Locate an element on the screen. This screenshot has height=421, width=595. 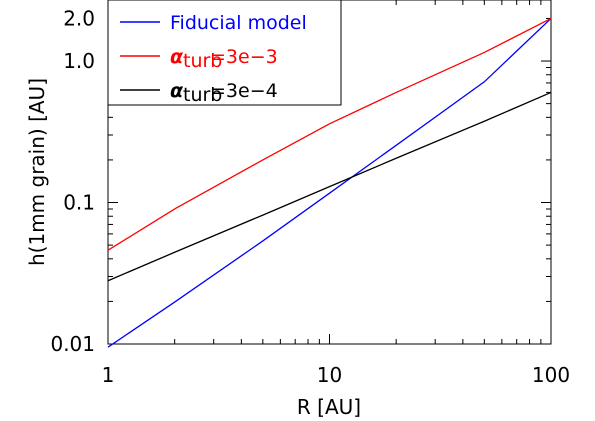
x-tick-label: 10 is located at coordinates (329, 375).